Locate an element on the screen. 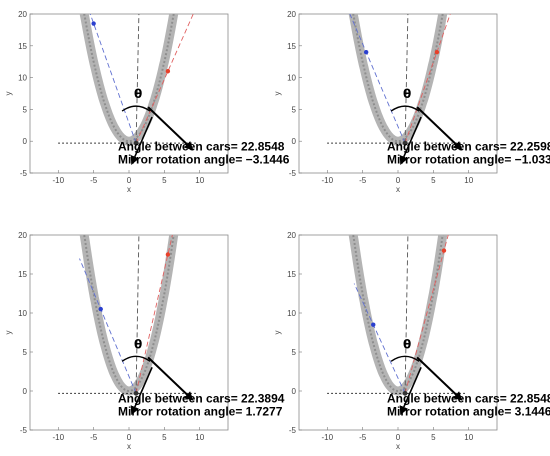 Image resolution: width=550 pixels, height=456 pixels. blue-car-marker is located at coordinates (93, 23).